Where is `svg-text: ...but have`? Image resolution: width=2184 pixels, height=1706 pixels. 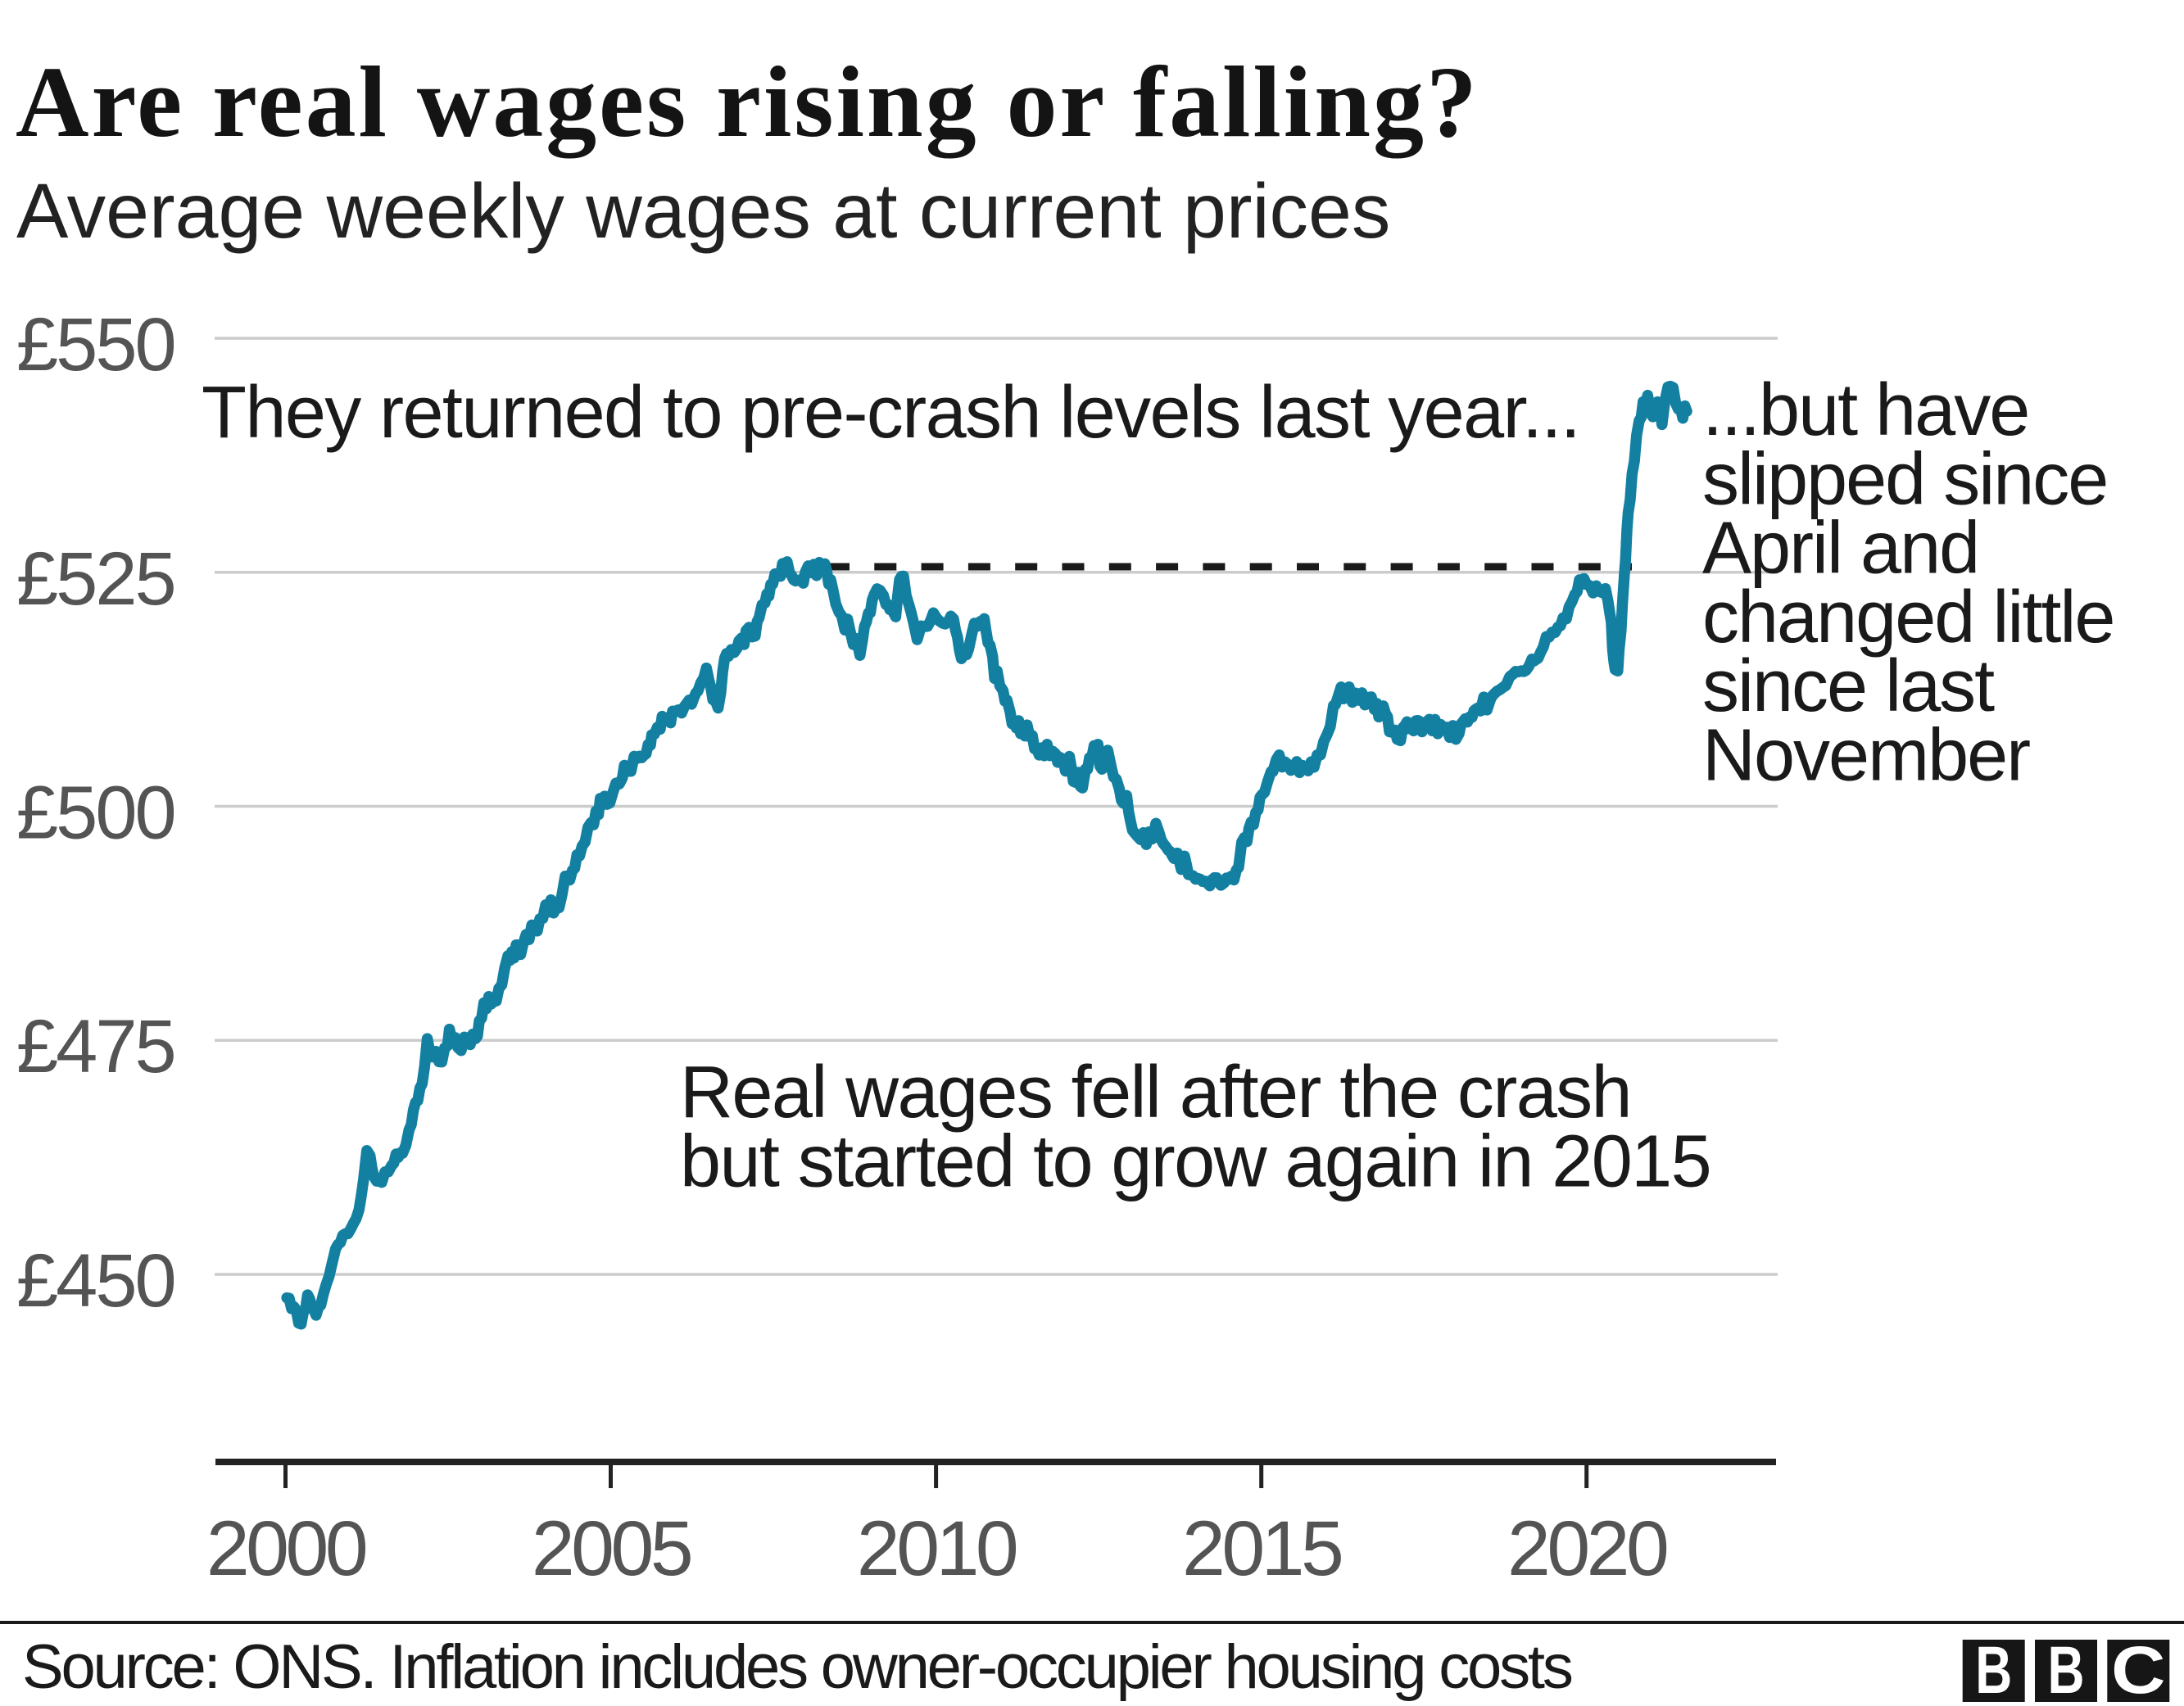
svg-text: ...but have is located at coordinates (1865, 410).